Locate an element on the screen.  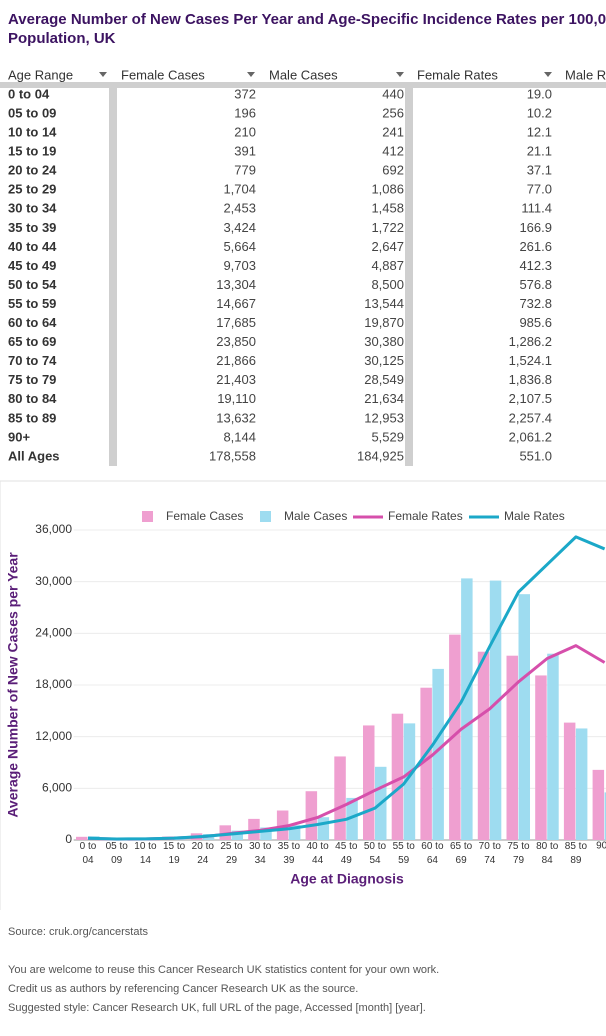
row-label: 75 to 79 is located at coordinates (32, 379).